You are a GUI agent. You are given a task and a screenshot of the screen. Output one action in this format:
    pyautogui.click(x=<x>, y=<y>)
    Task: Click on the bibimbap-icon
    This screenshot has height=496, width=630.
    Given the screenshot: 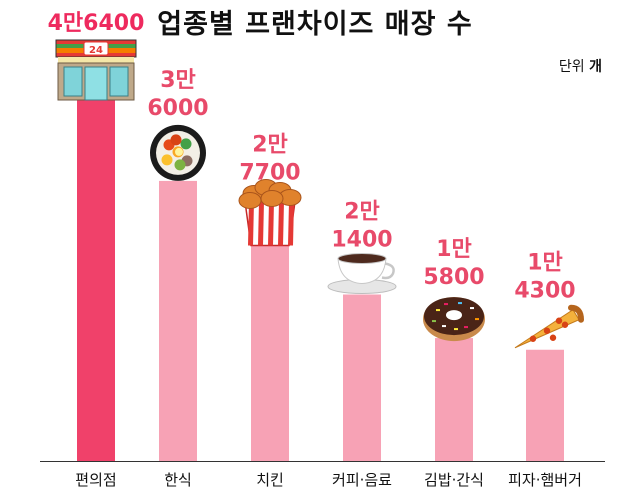 What is the action you would take?
    pyautogui.click(x=178, y=152)
    